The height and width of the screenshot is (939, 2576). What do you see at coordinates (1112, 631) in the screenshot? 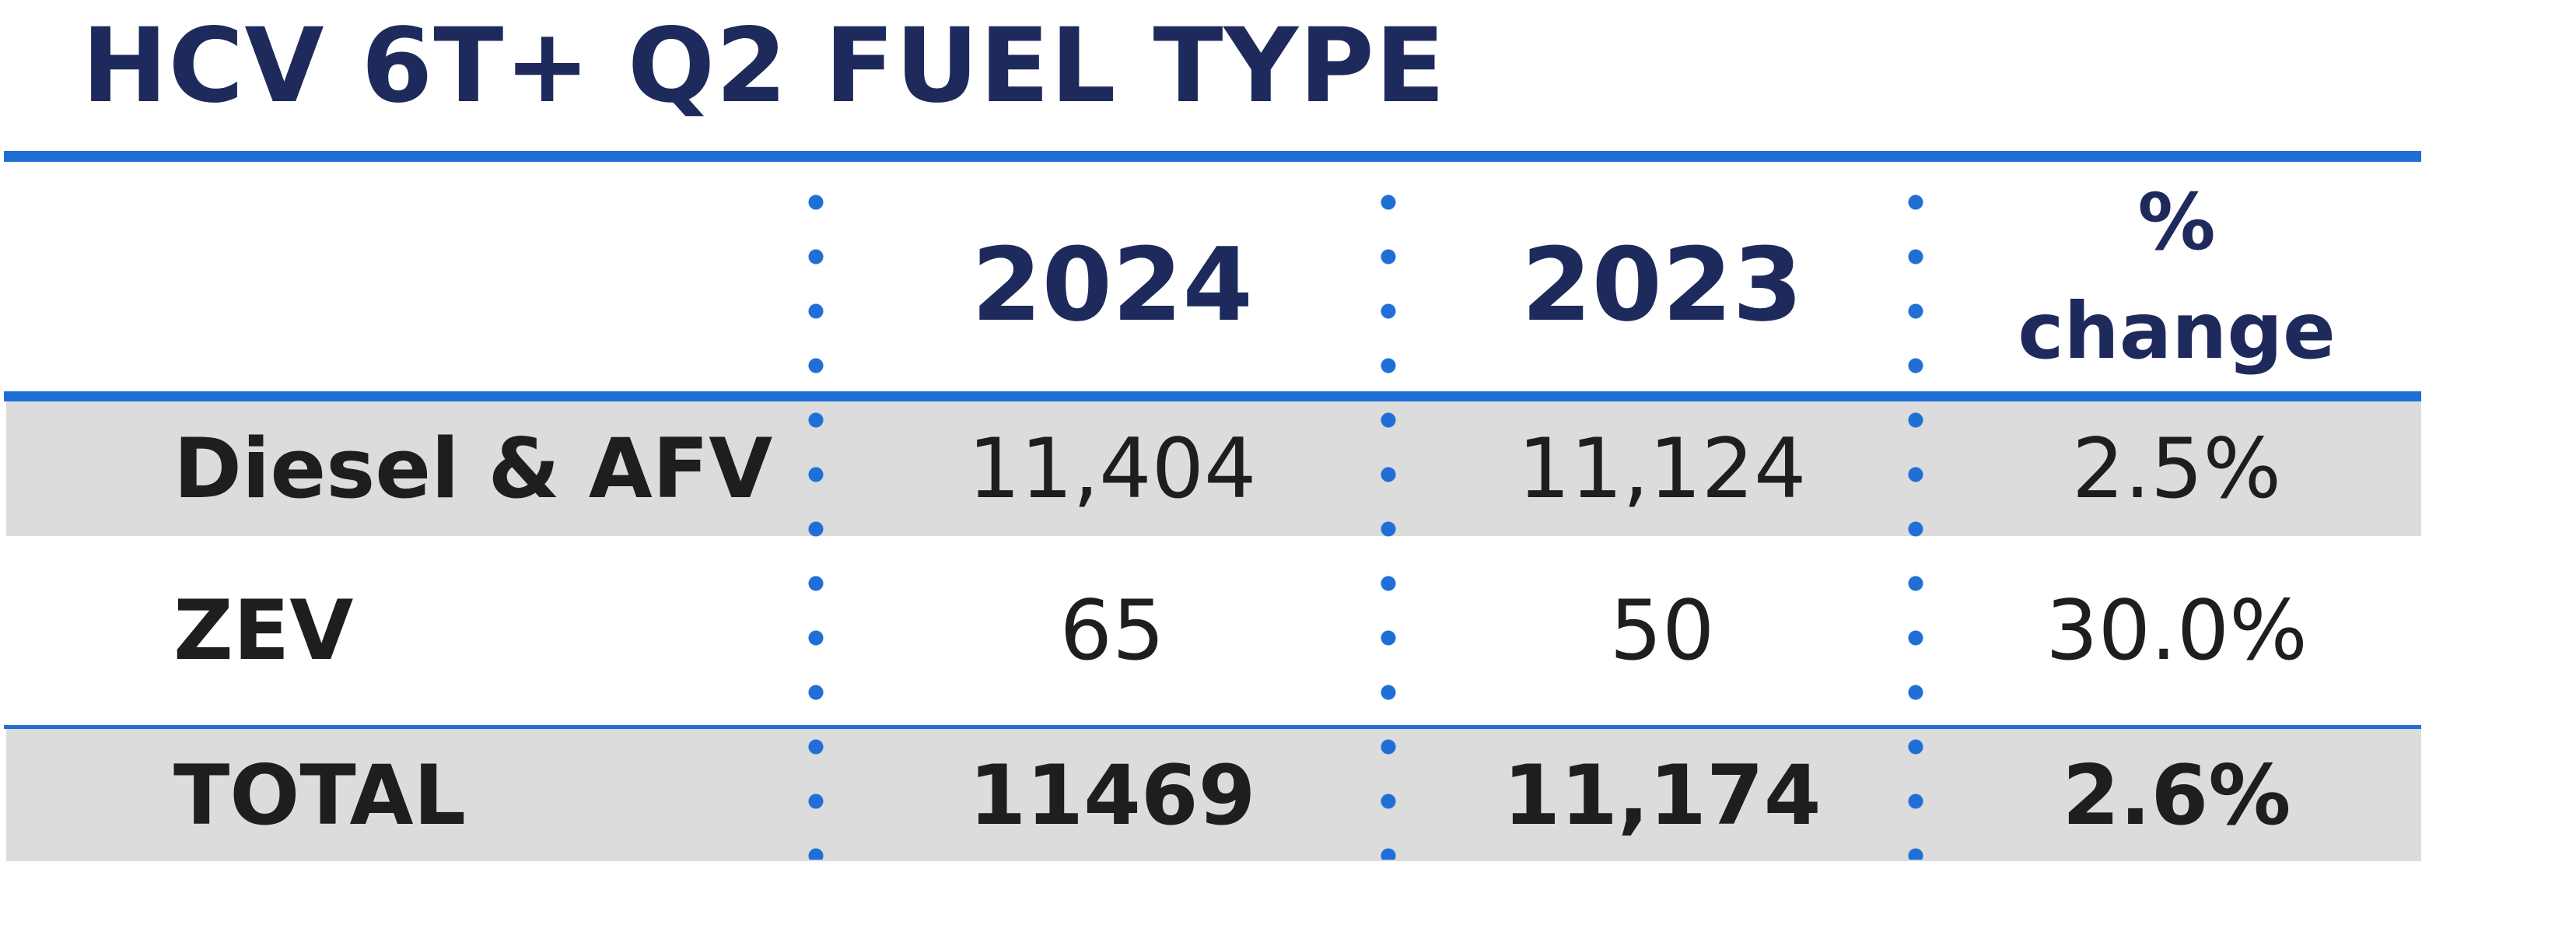
I see `cell-2024: 65` at bounding box center [1112, 631].